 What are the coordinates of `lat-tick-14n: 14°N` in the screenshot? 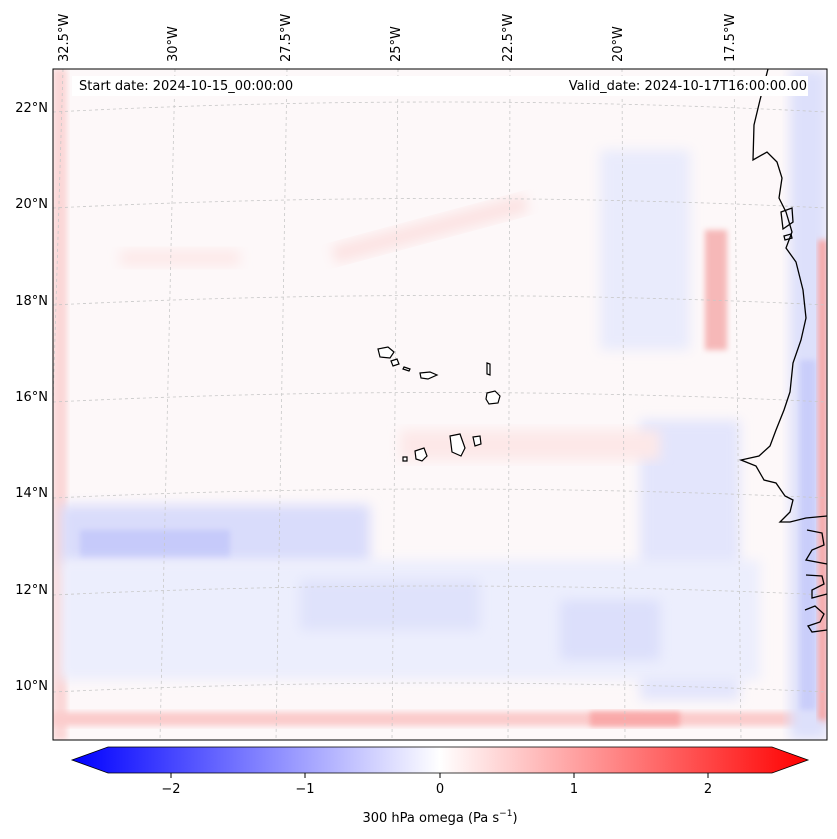 It's located at (31, 493).